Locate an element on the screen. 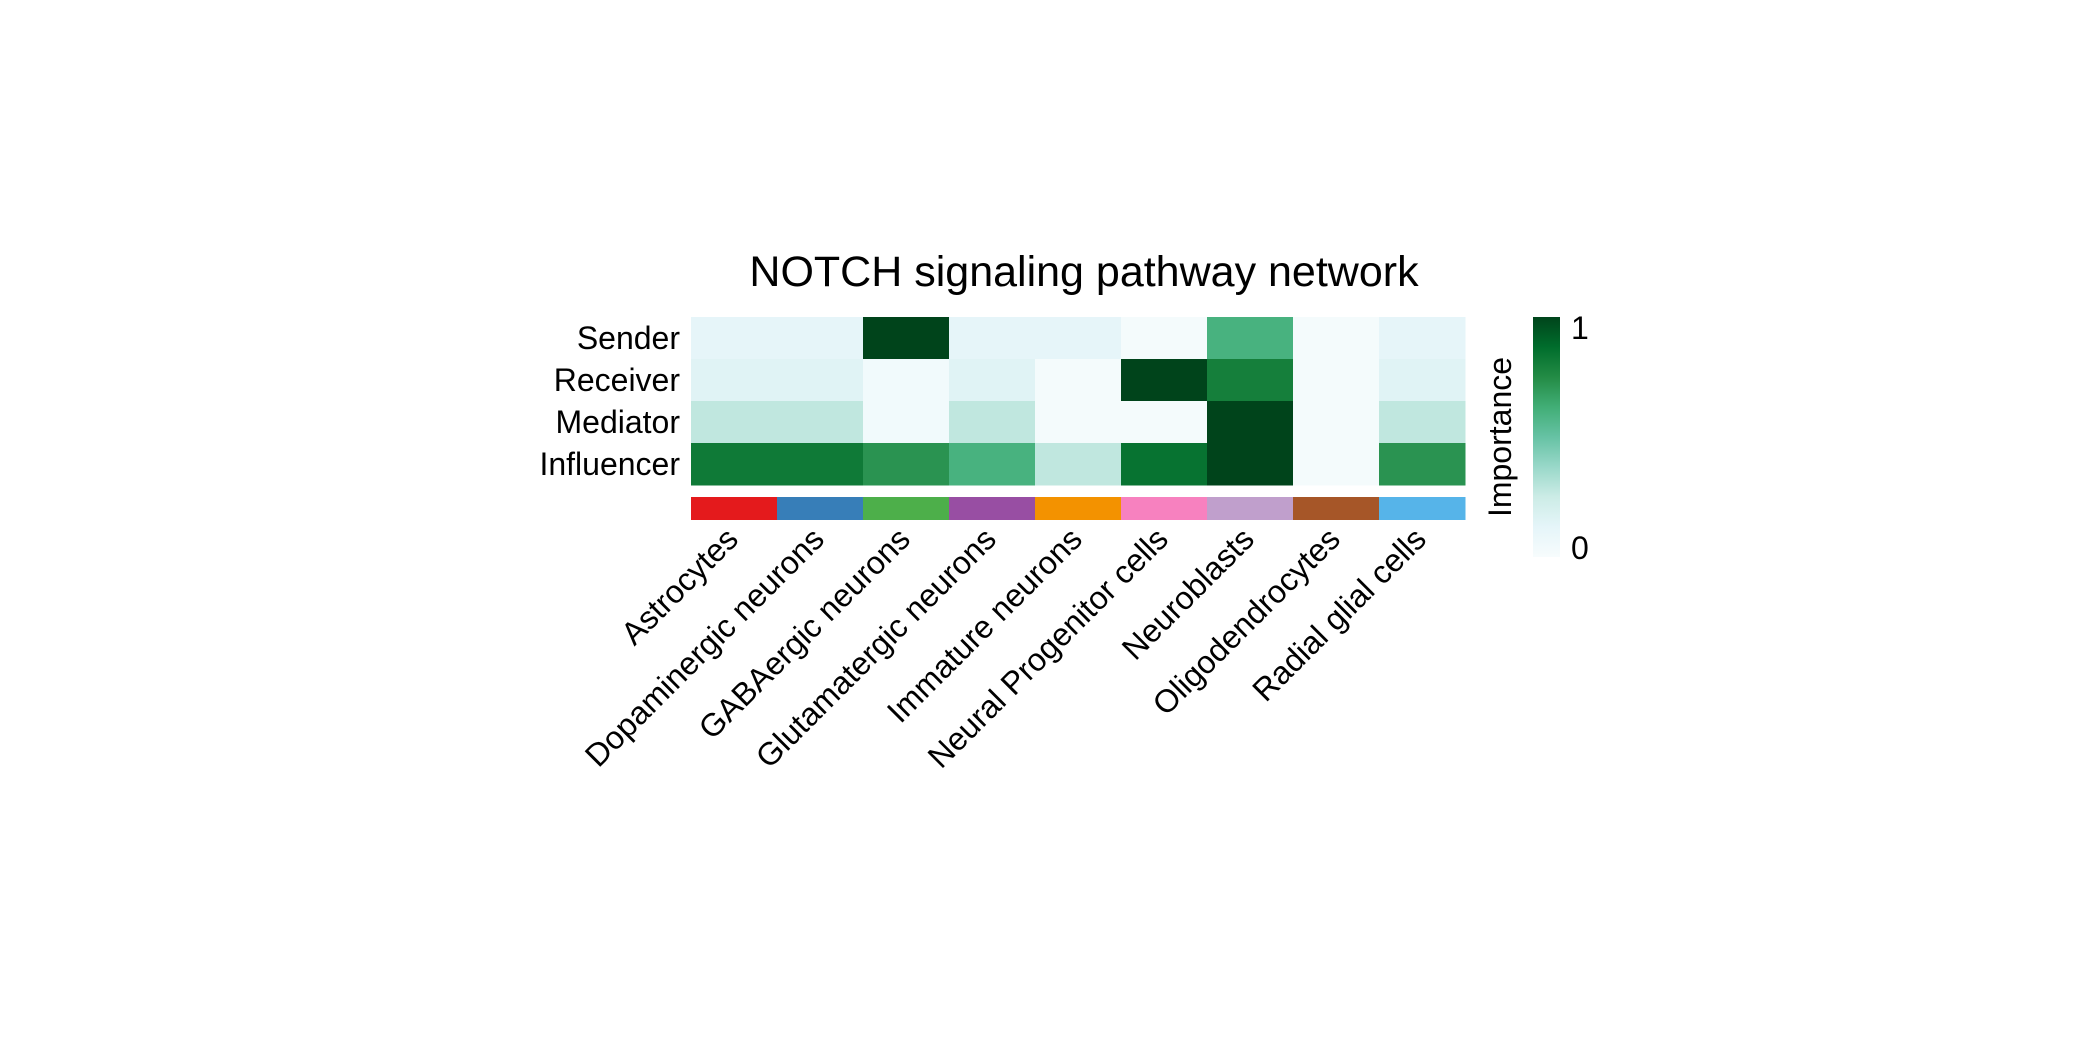 This screenshot has width=2100, height=1050. row-labels: Sender Receiver Mediator Influencer is located at coordinates (609, 401).